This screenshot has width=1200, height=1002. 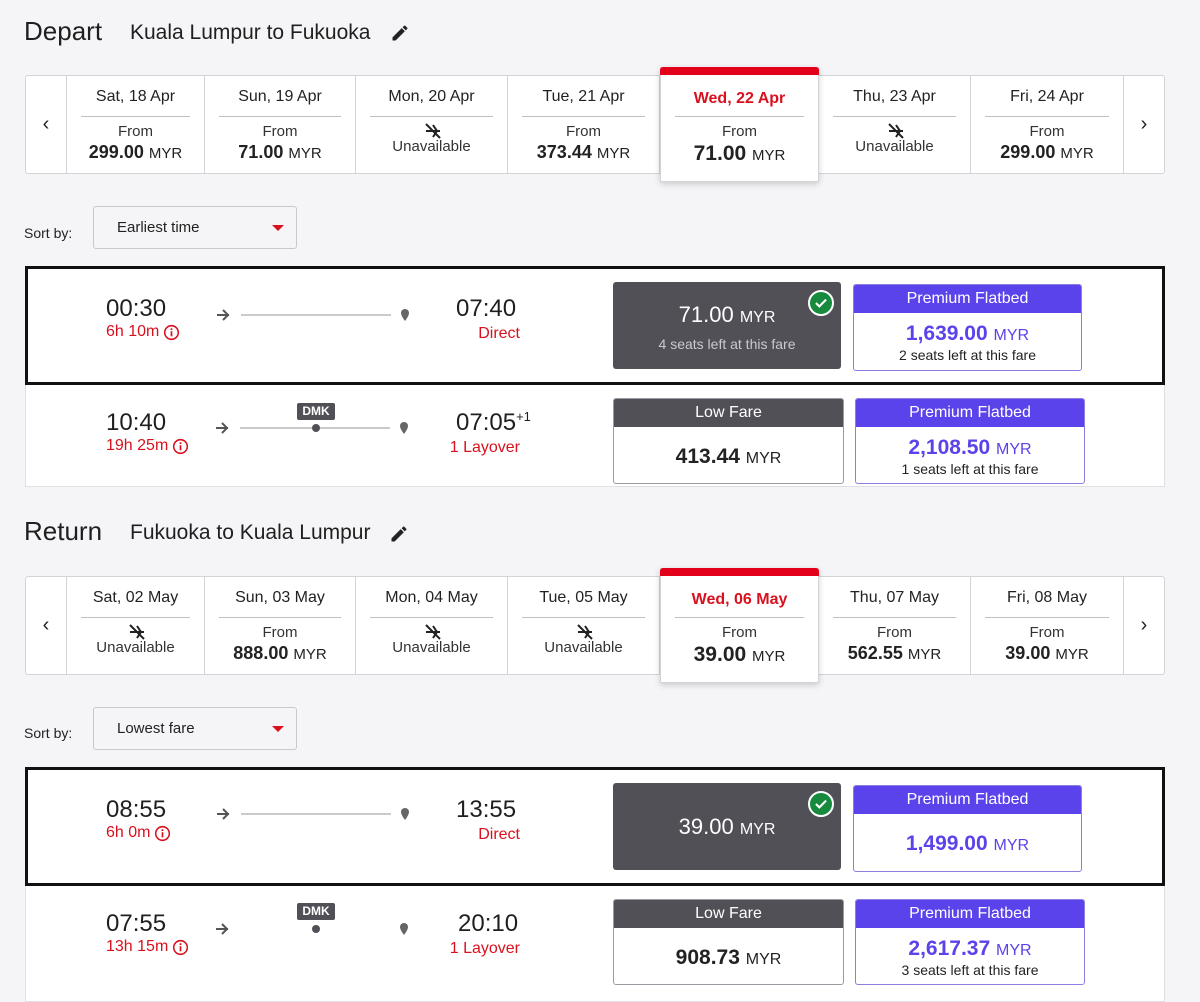 I want to click on fare-selected-button: 39.00 MYR, so click(x=727, y=826).